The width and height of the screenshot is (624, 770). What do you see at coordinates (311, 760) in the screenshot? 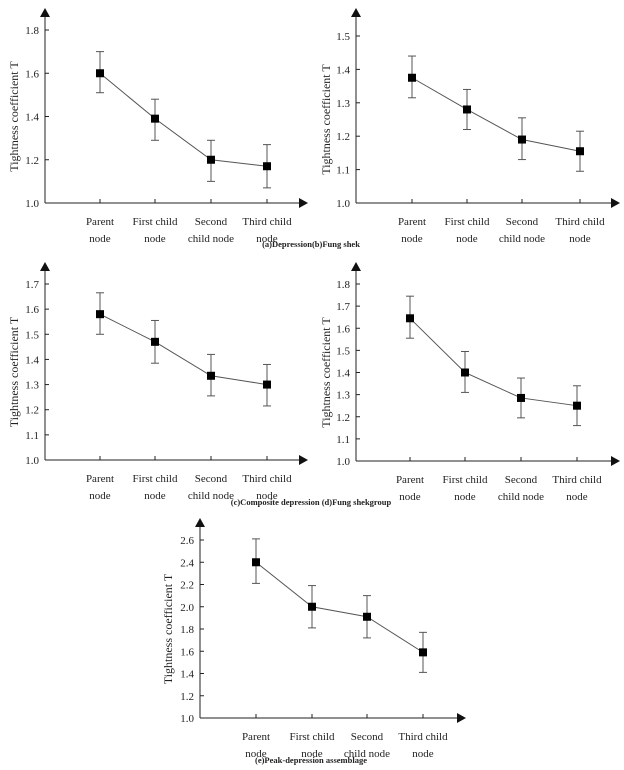
I see `caption-e: (e)Peak-depression assemblage` at bounding box center [311, 760].